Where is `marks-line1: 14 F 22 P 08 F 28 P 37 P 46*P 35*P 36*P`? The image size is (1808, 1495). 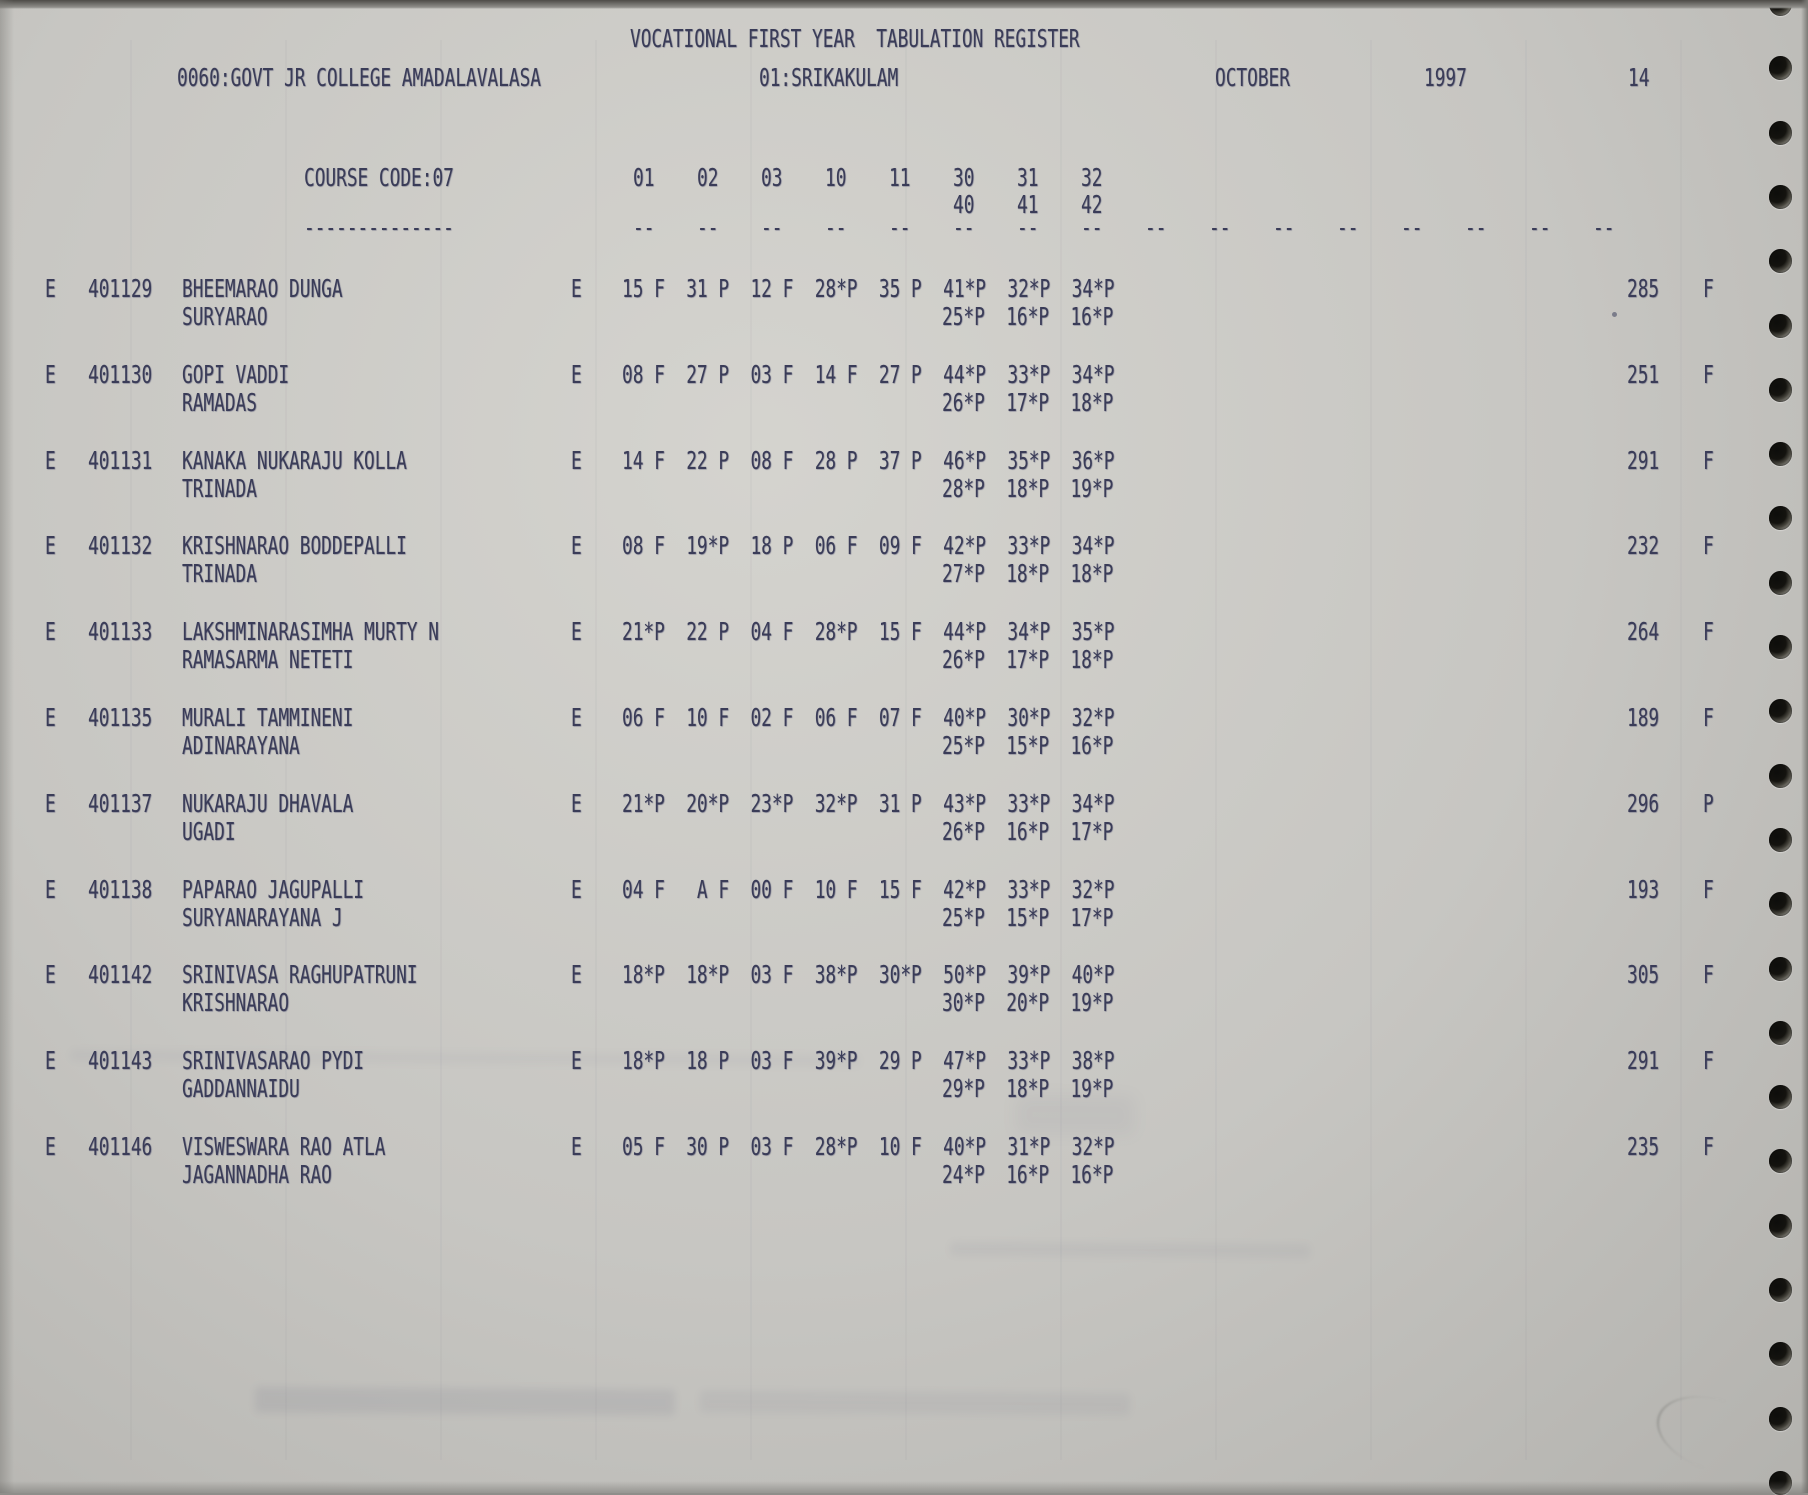
marks-line1: 14 F 22 P 08 F 28 P 37 P 46*P 35*P 36*P is located at coordinates (868, 460).